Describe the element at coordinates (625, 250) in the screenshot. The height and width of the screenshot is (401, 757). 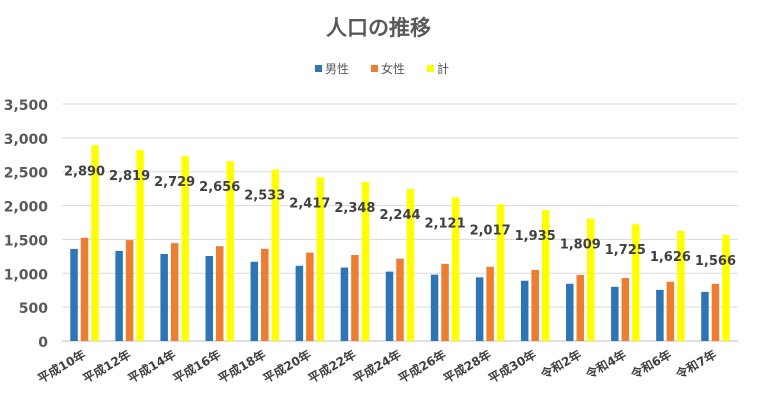
I see `data-label: 1,725` at that location.